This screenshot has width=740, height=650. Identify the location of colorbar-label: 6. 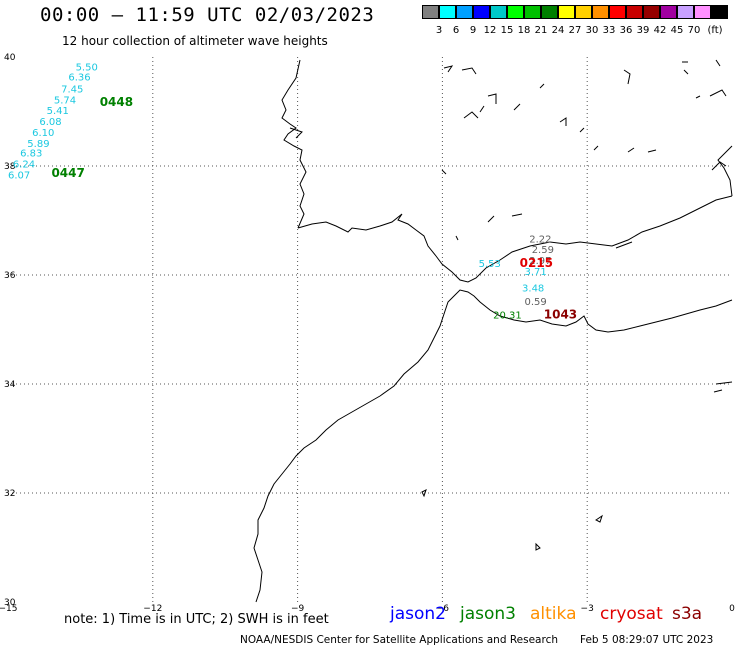
(456, 30).